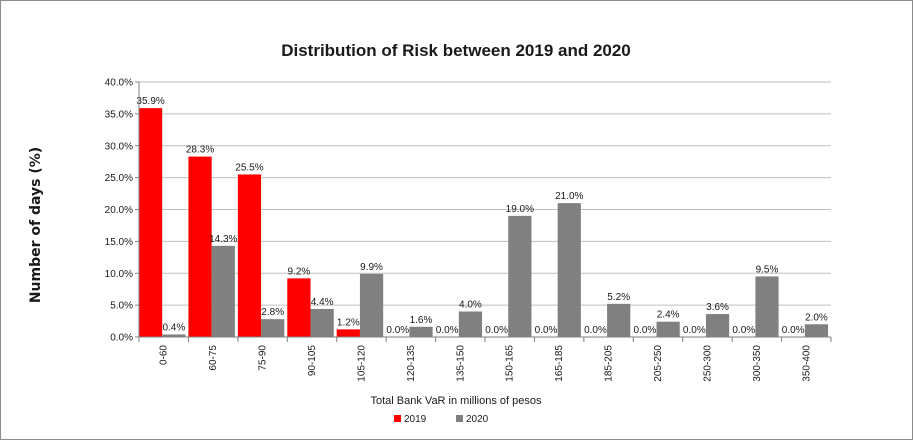 The width and height of the screenshot is (913, 440). What do you see at coordinates (609, 363) in the screenshot?
I see `x-tick-label: 185-205` at bounding box center [609, 363].